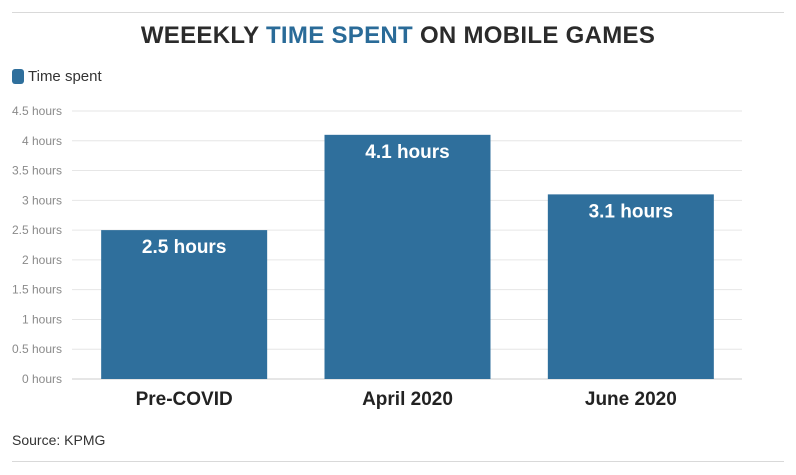  I want to click on y-tick-label: 3 hours, so click(42, 200).